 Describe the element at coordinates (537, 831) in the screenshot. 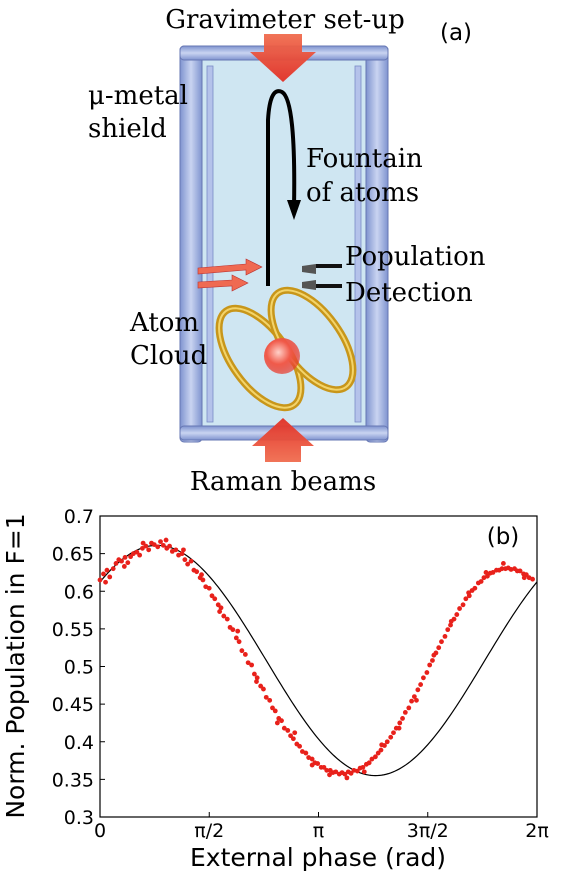

I see `x-tick-label: 2π` at that location.